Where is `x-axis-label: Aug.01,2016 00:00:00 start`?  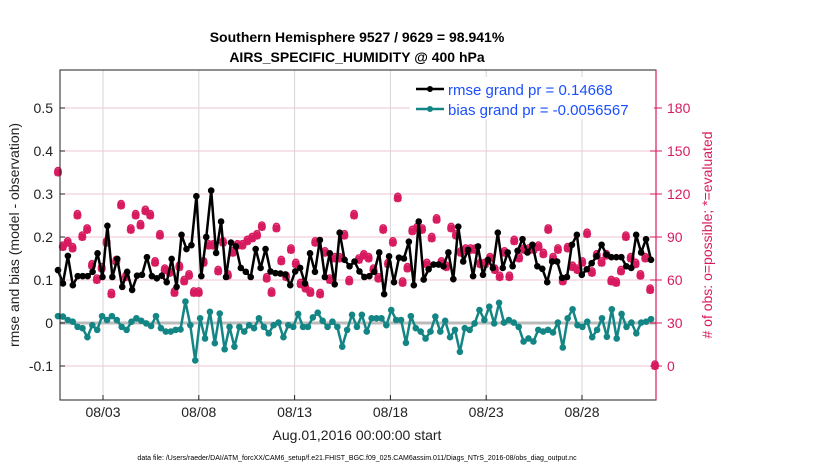
x-axis-label: Aug.01,2016 00:00:00 start is located at coordinates (357, 435).